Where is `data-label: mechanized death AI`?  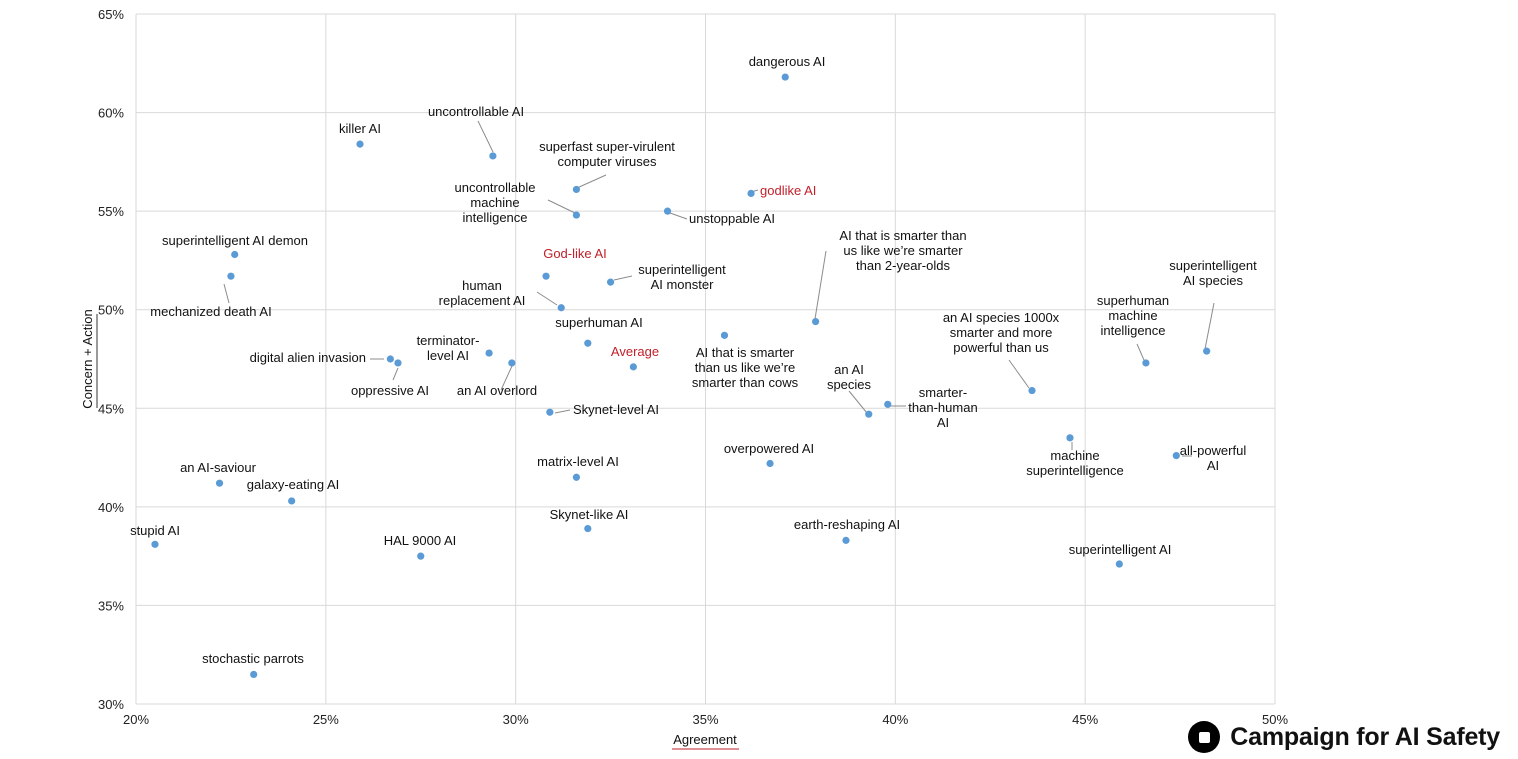
data-label: mechanized death AI is located at coordinates (210, 311).